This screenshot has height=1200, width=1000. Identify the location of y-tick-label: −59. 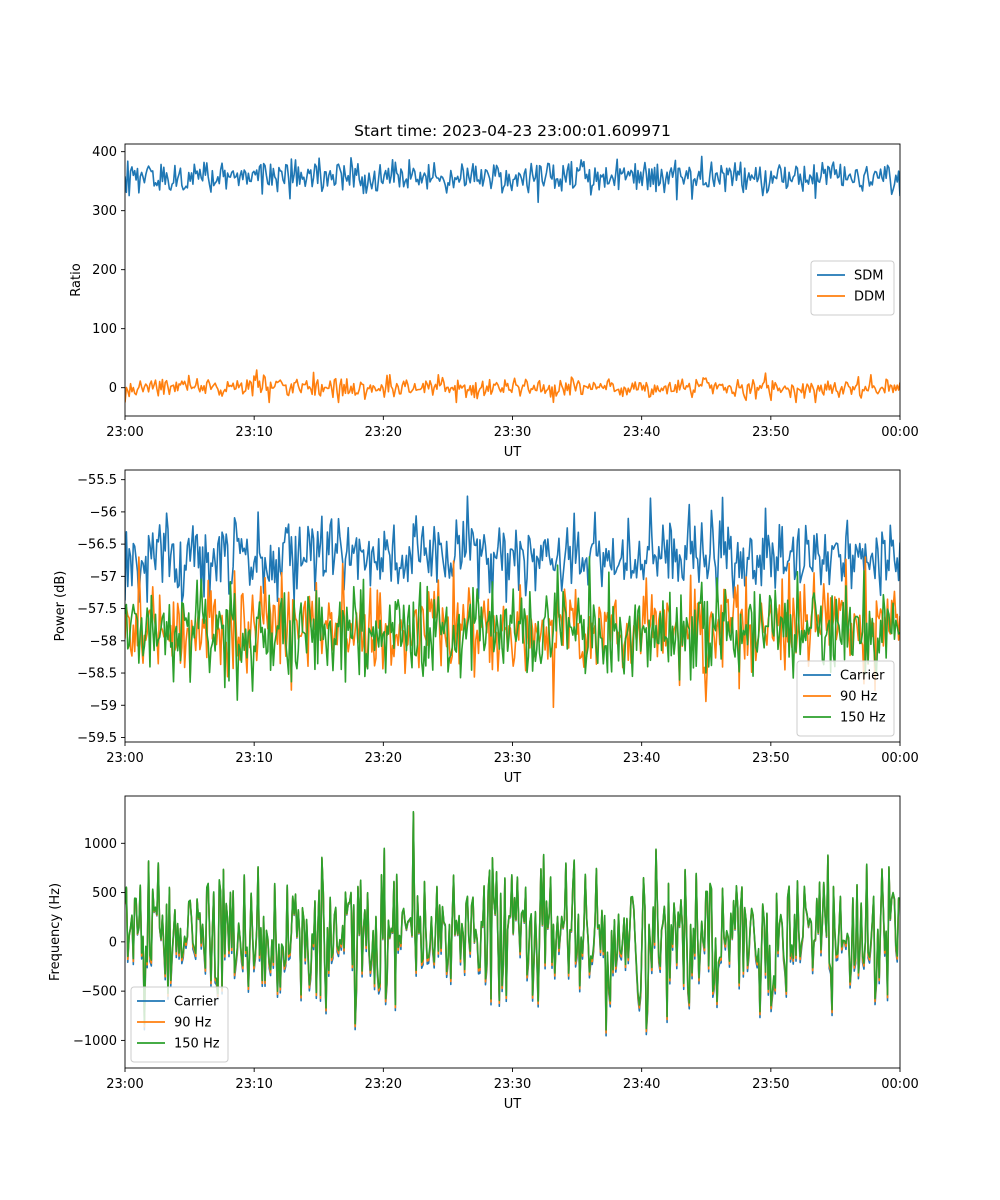
(103, 706).